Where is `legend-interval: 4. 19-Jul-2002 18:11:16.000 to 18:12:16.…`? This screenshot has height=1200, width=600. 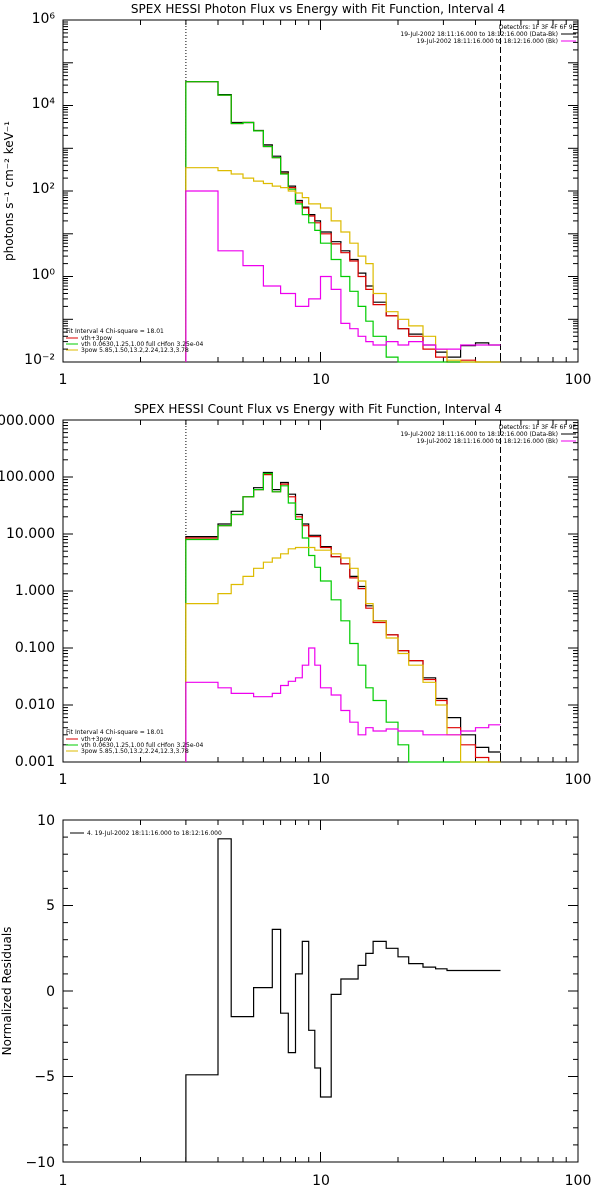
legend-interval: 4. 19-Jul-2002 18:11:16.000 to 18:12:16.… is located at coordinates (154, 833).